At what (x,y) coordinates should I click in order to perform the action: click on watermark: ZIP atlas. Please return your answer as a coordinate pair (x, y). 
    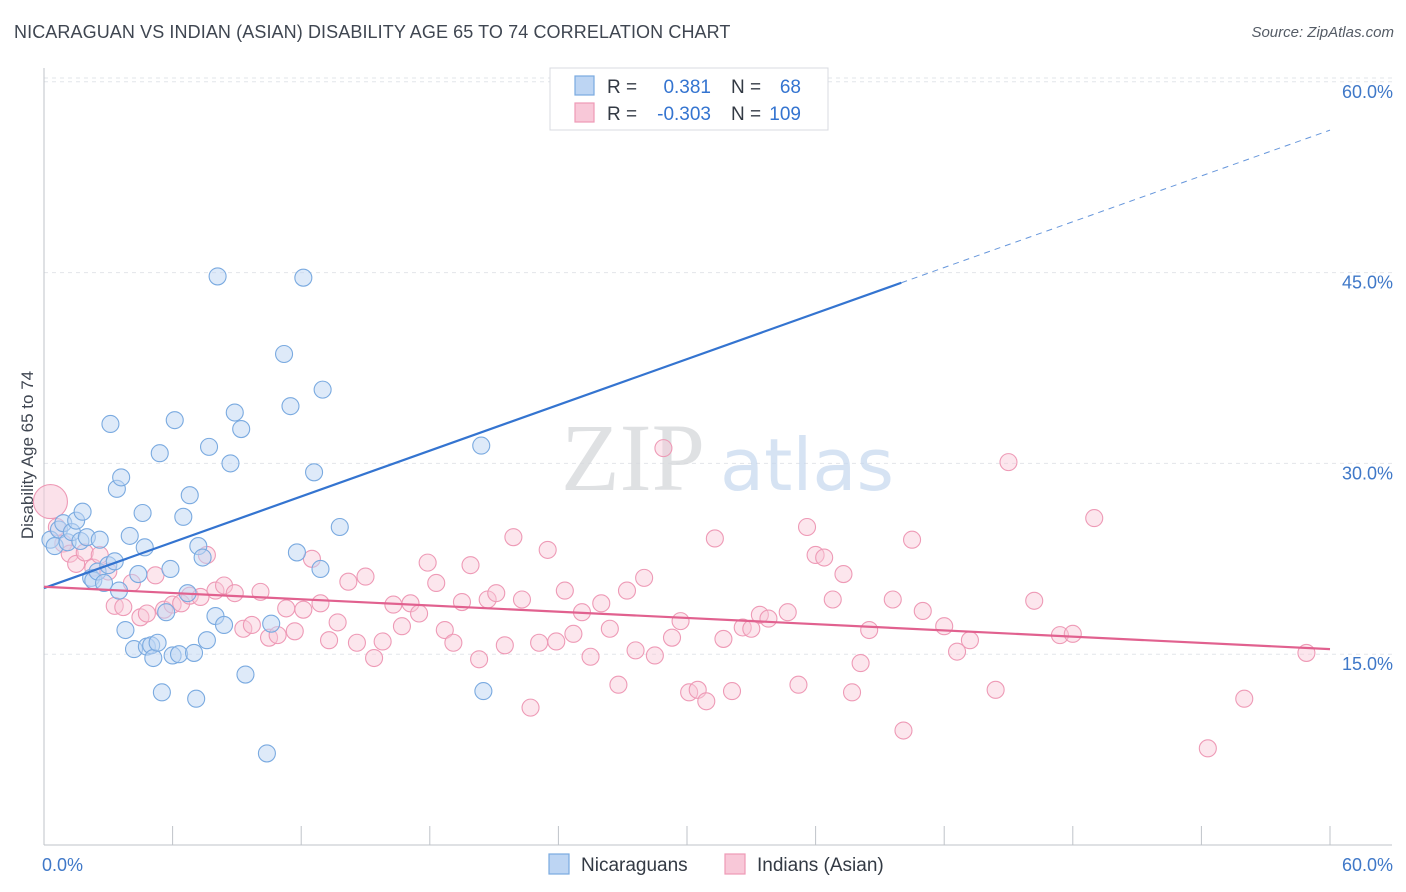
    Looking at the image, I should click on (727, 457).